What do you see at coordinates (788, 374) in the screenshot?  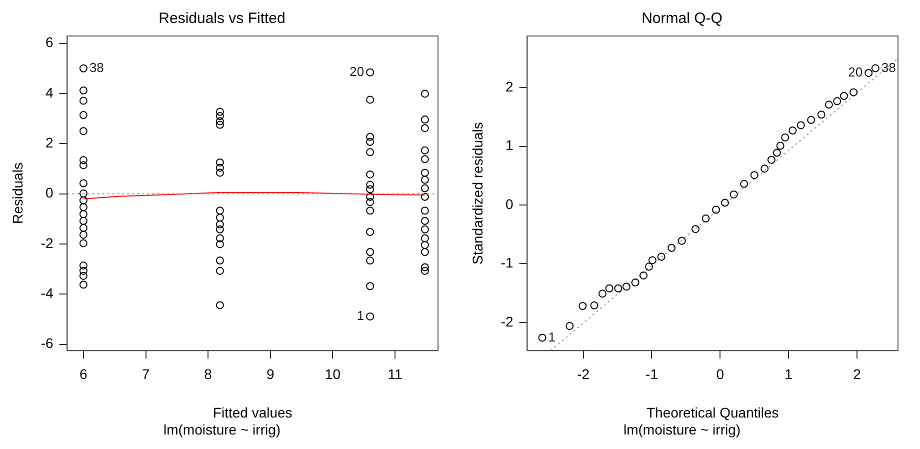 I see `x-tick-label: 1` at bounding box center [788, 374].